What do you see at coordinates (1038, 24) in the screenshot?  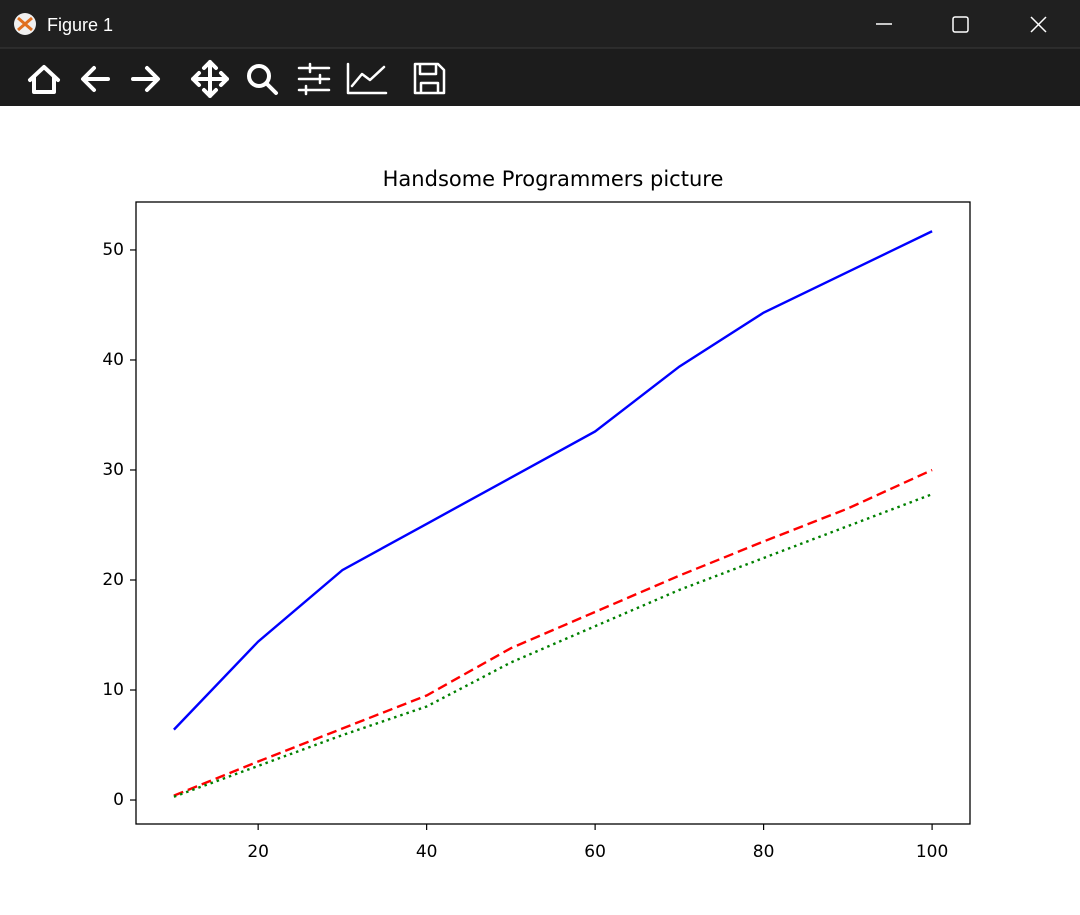 I see `close-button` at bounding box center [1038, 24].